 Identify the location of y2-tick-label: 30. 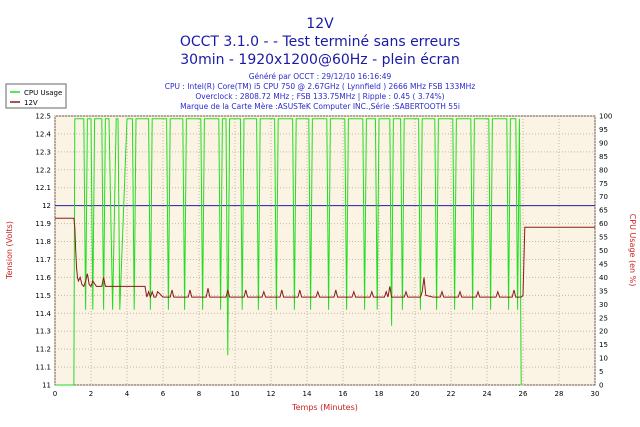
(603, 305).